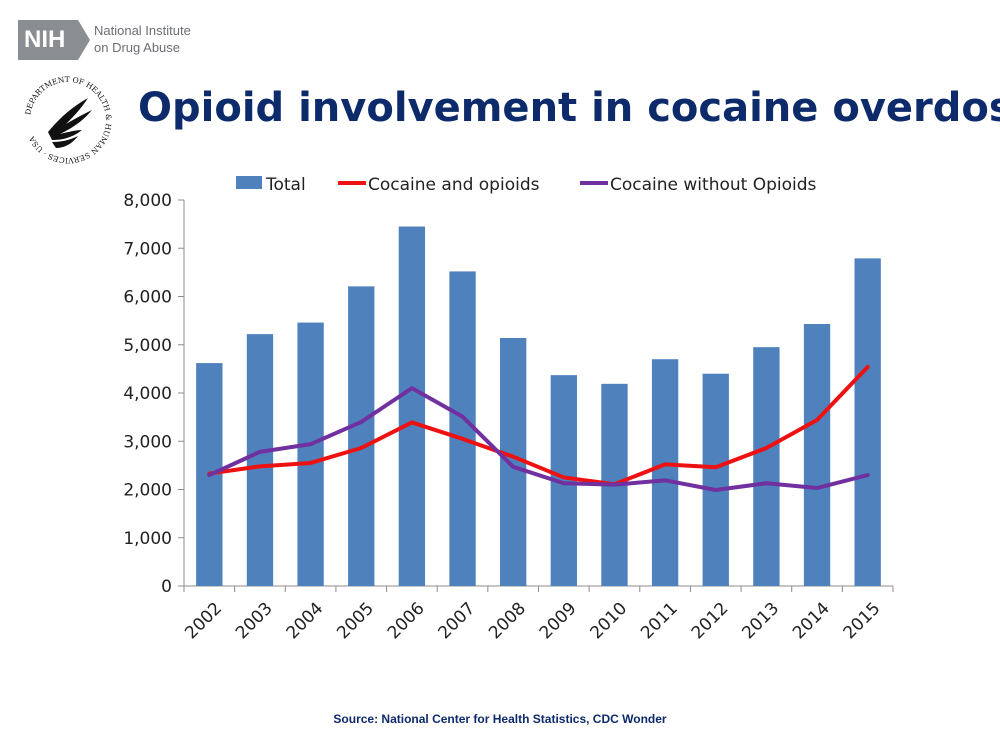 Image resolution: width=1000 pixels, height=750 pixels. Describe the element at coordinates (713, 185) in the screenshot. I see `legend-label: Cocaine without Opioids` at that location.